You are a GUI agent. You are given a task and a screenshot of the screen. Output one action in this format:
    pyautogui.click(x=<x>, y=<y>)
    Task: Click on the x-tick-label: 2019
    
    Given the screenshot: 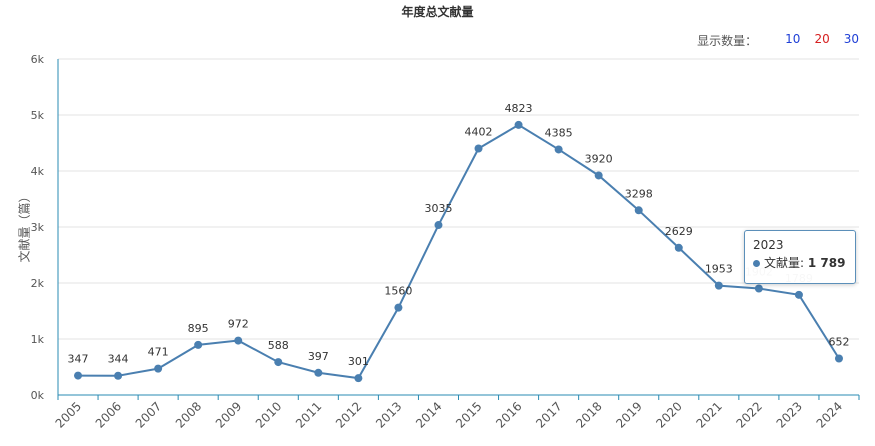 What is the action you would take?
    pyautogui.click(x=628, y=414)
    